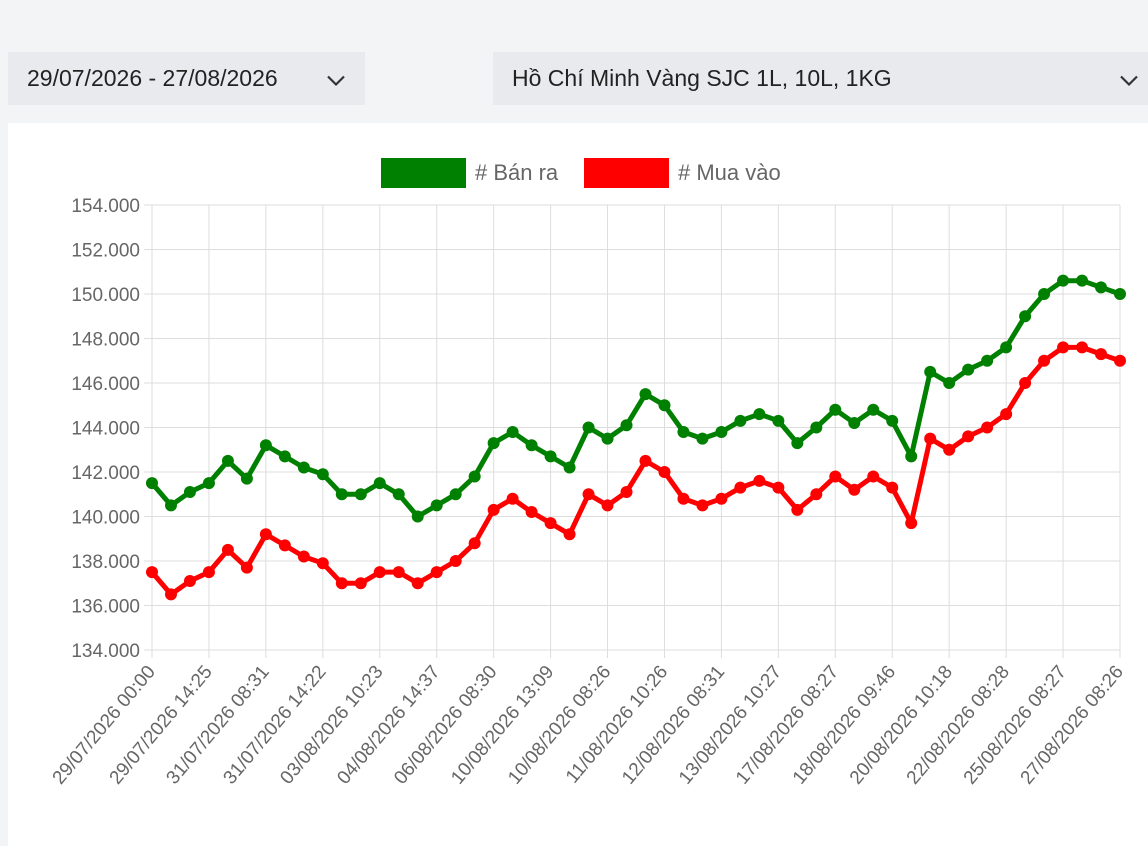 This screenshot has width=1148, height=846. Describe the element at coordinates (958, 725) in the screenshot. I see `x-tick-label: 22/08/2026 08:28` at that location.